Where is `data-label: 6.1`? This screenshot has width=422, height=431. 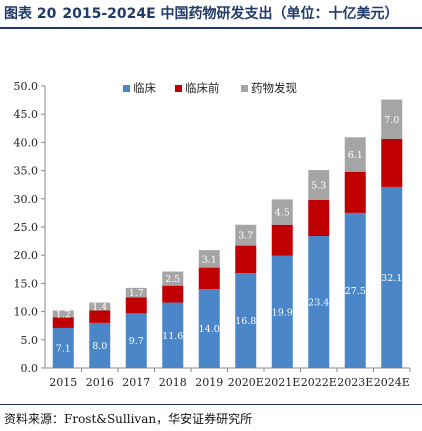 data-label: 6.1 is located at coordinates (355, 155).